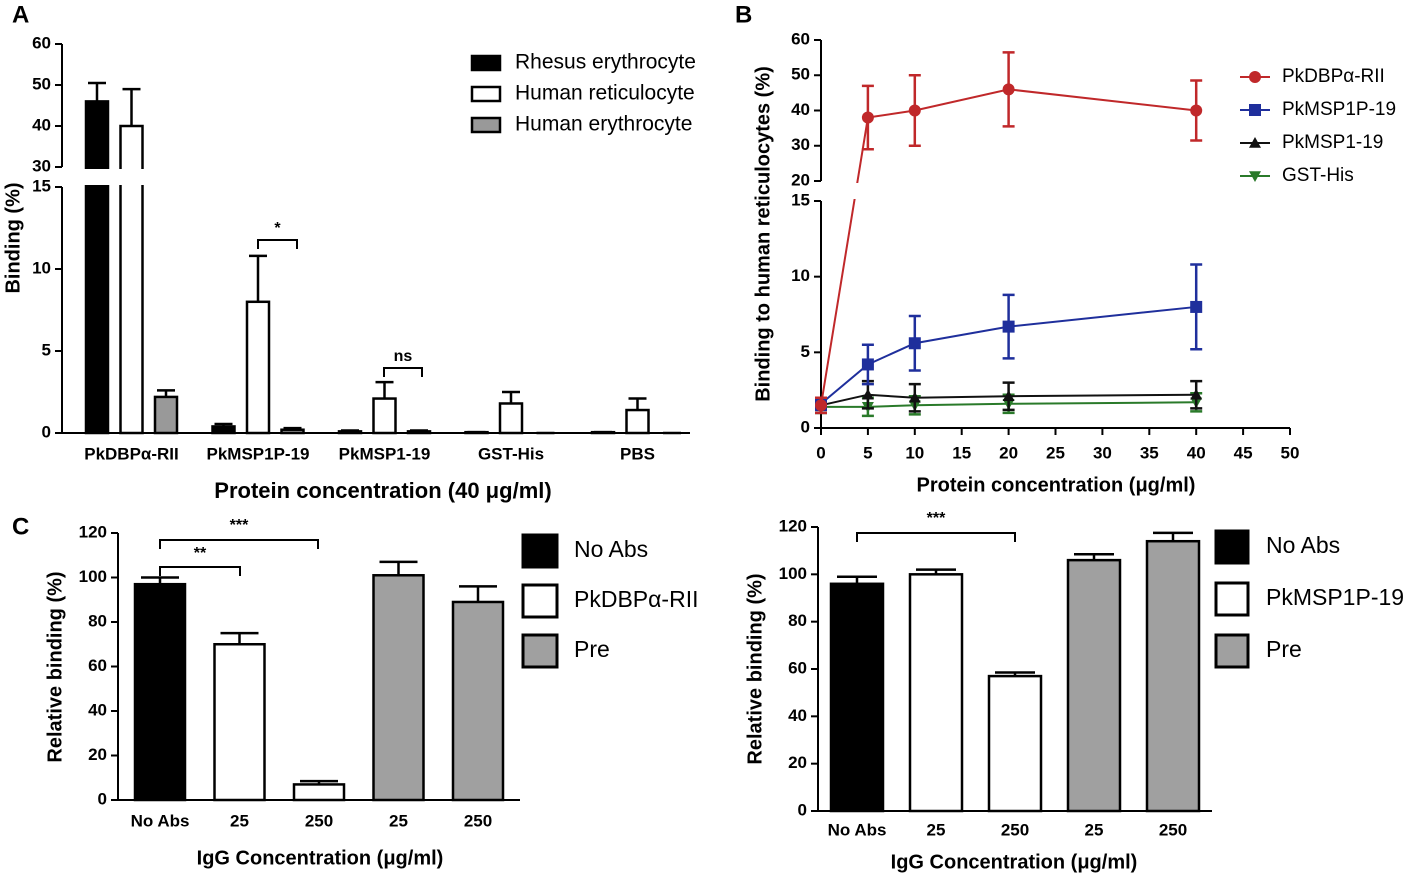  I want to click on x-tick-label: 0, so click(820, 452).